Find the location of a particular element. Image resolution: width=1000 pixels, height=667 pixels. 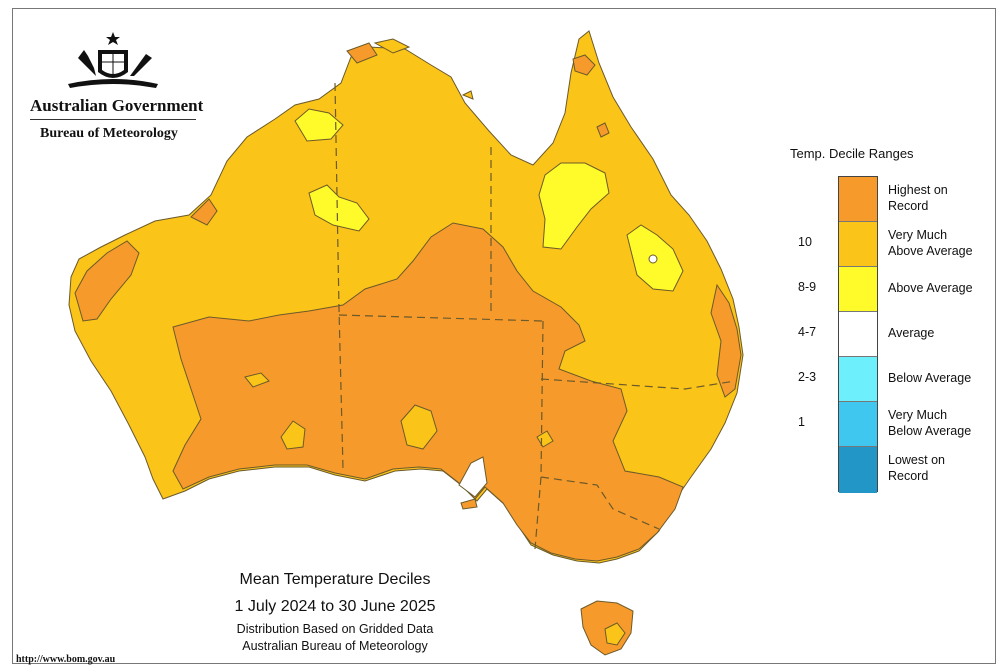

legend-label-line1: Lowest on is located at coordinates (916, 460).